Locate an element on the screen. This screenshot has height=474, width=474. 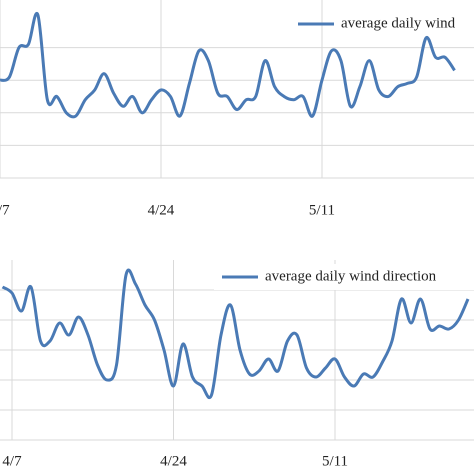
legend-label: average daily wind direction is located at coordinates (351, 276).